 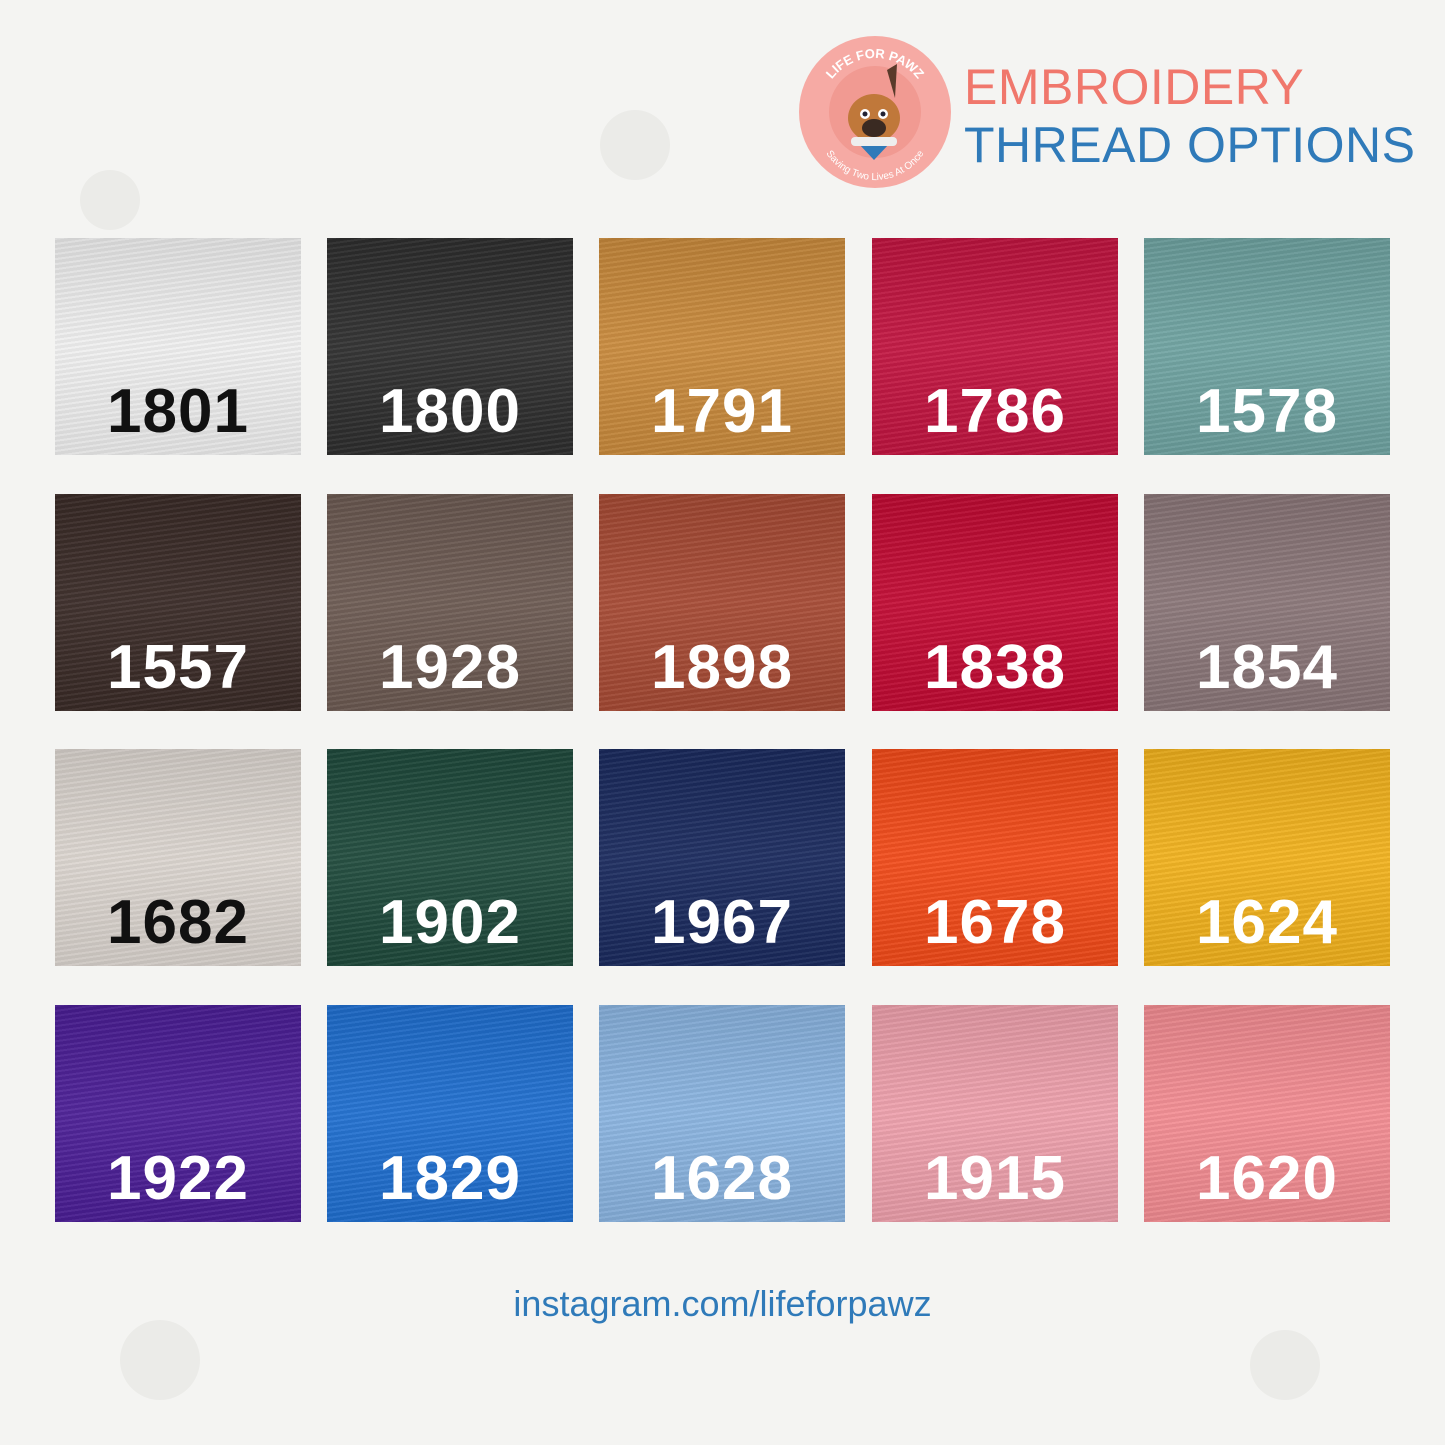 I want to click on thread-code: 1902, so click(x=450, y=922).